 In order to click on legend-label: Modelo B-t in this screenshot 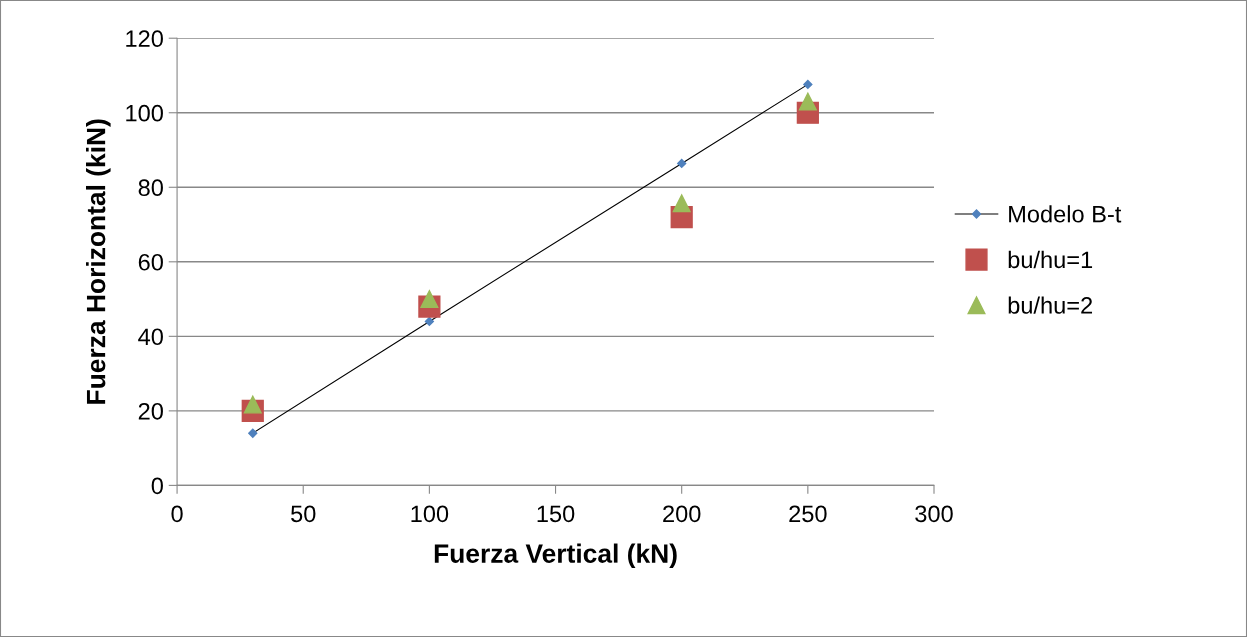, I will do `click(1065, 214)`.